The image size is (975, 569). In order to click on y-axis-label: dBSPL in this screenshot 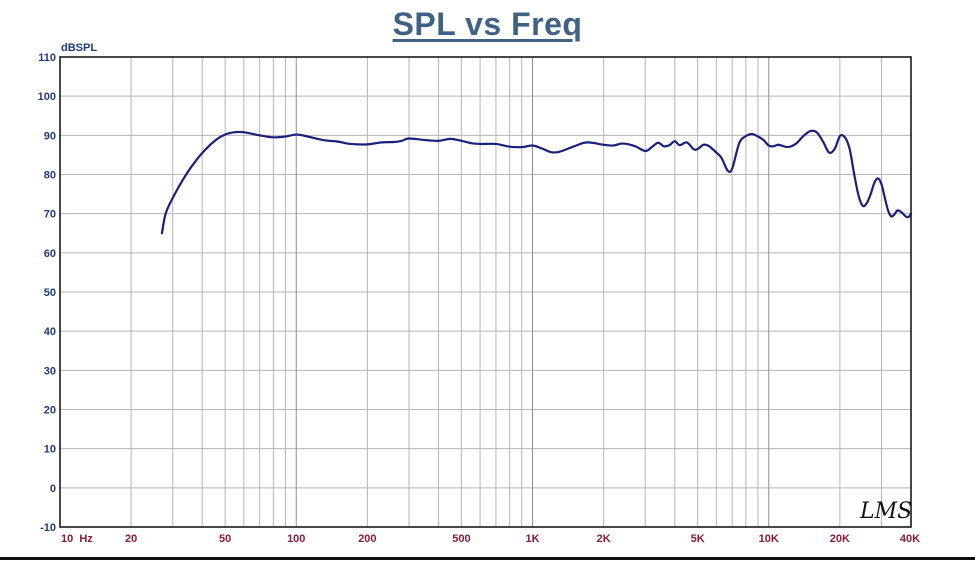, I will do `click(79, 48)`.